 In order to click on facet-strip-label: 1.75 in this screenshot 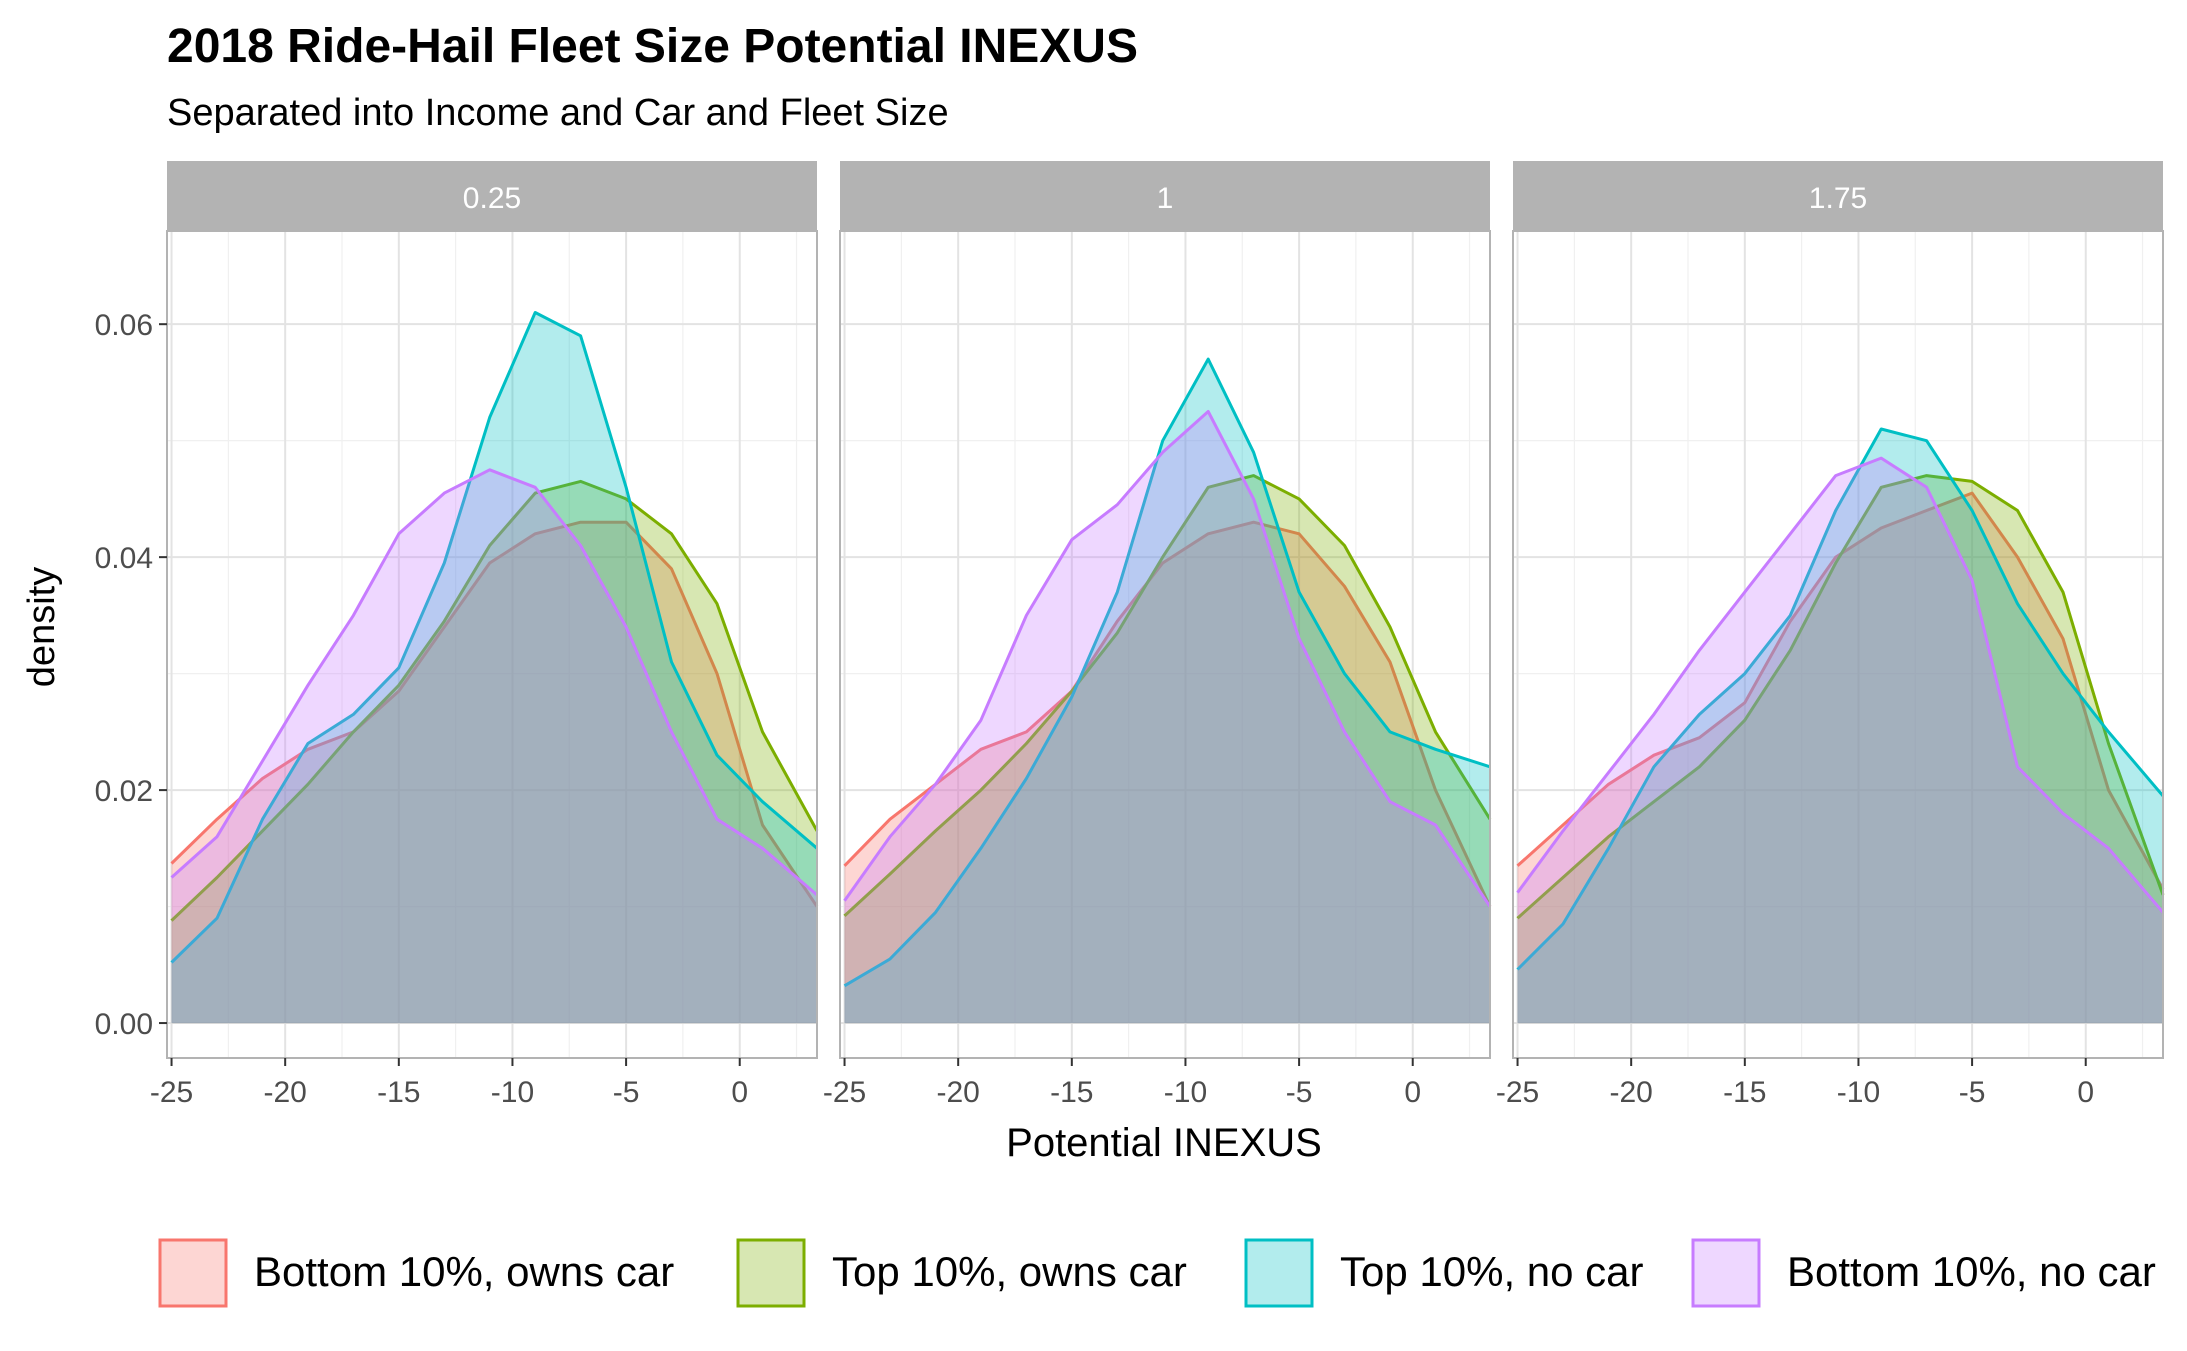, I will do `click(1838, 198)`.